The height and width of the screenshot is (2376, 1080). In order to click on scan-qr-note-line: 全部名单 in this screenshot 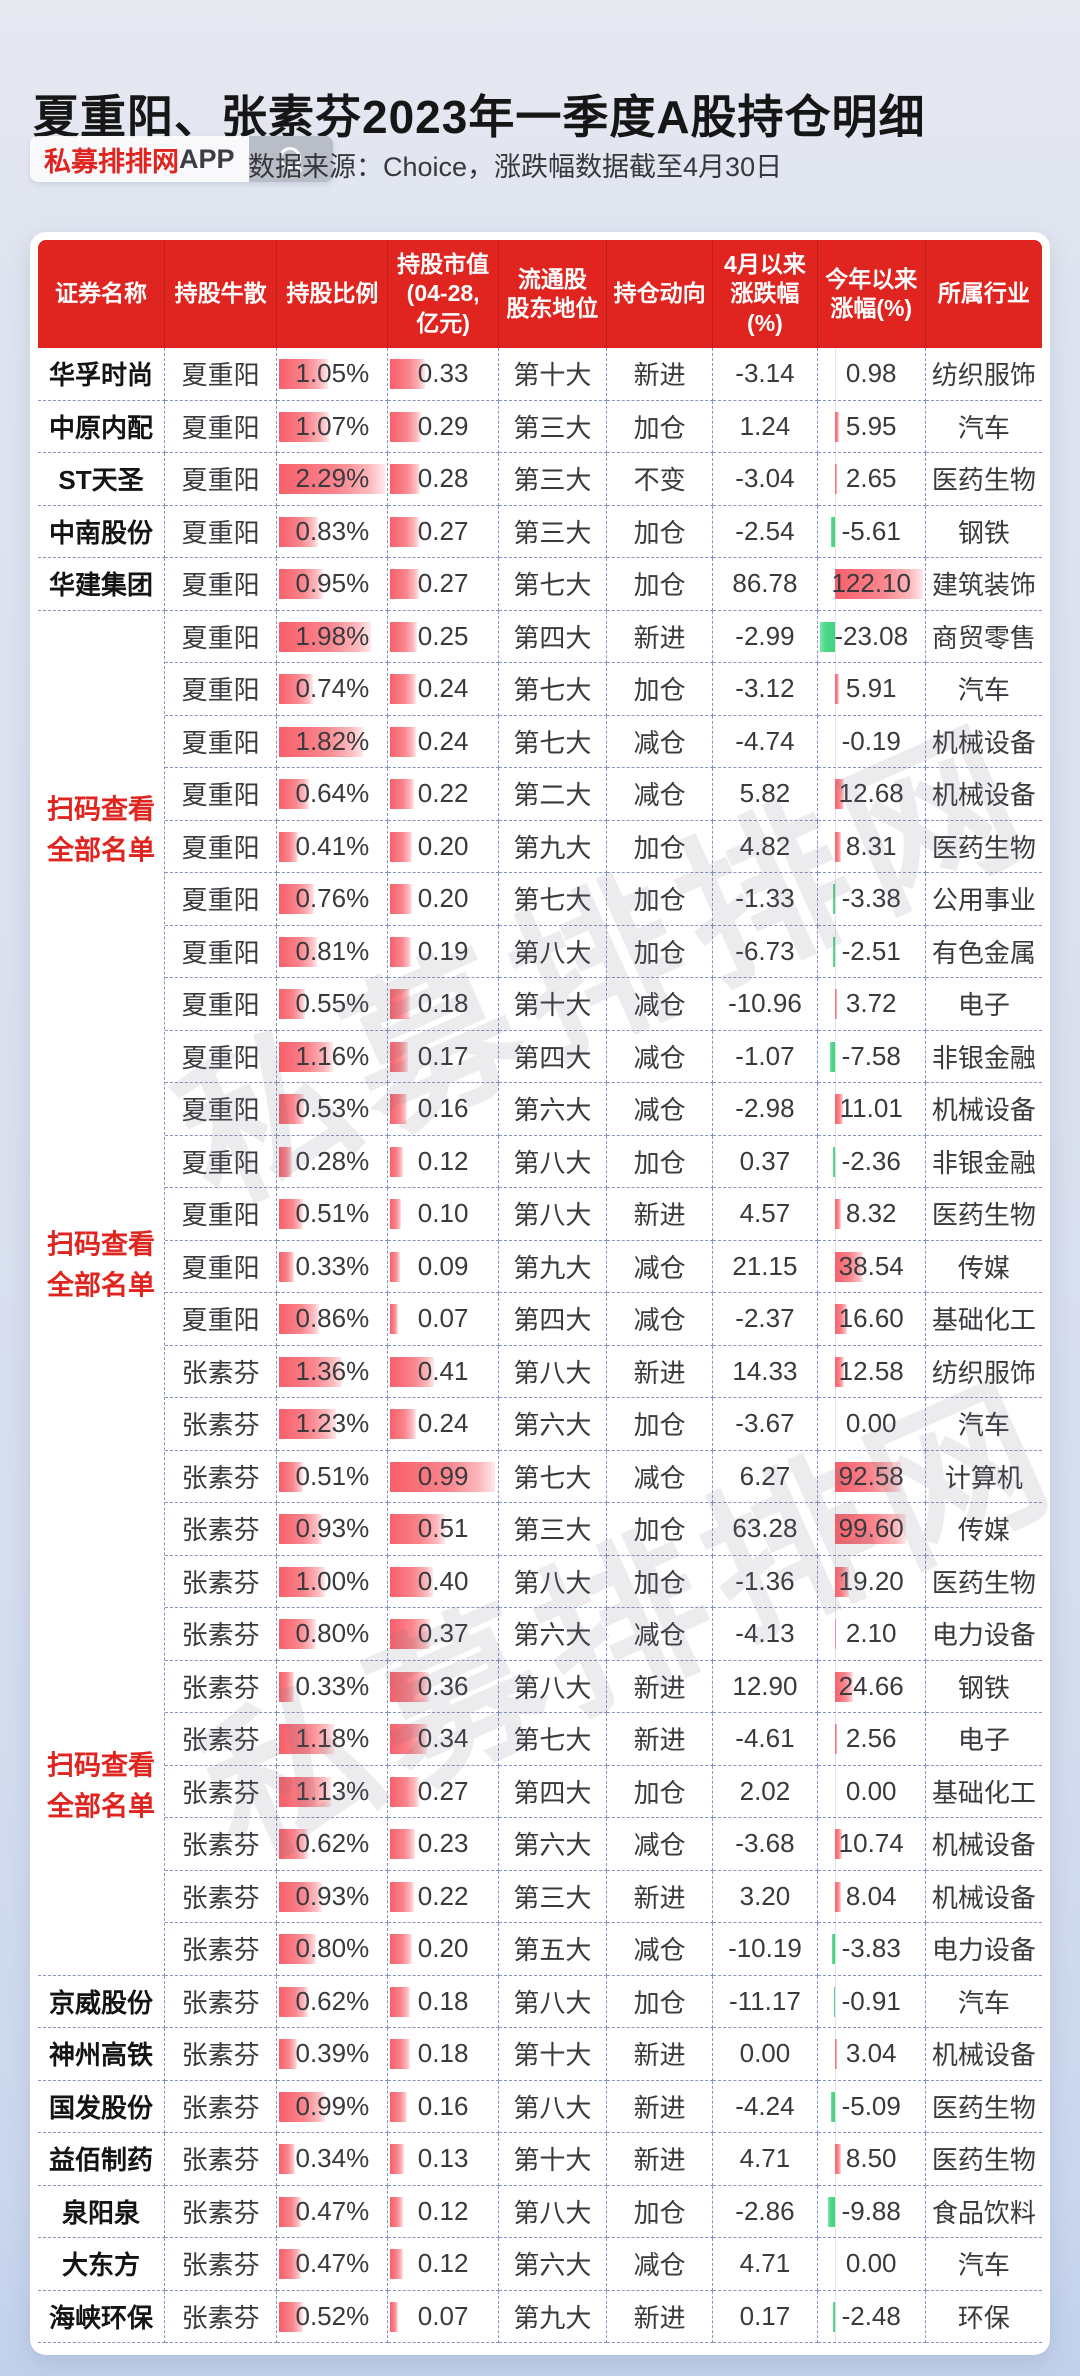, I will do `click(101, 850)`.